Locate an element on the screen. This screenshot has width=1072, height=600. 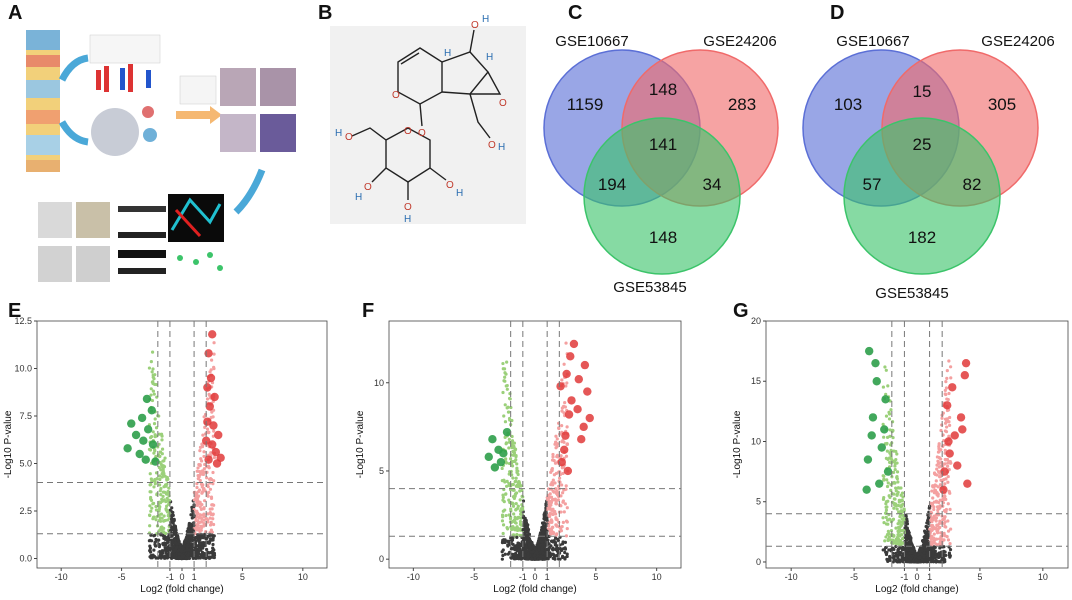
arrow-icon is located at coordinates (199, 115).